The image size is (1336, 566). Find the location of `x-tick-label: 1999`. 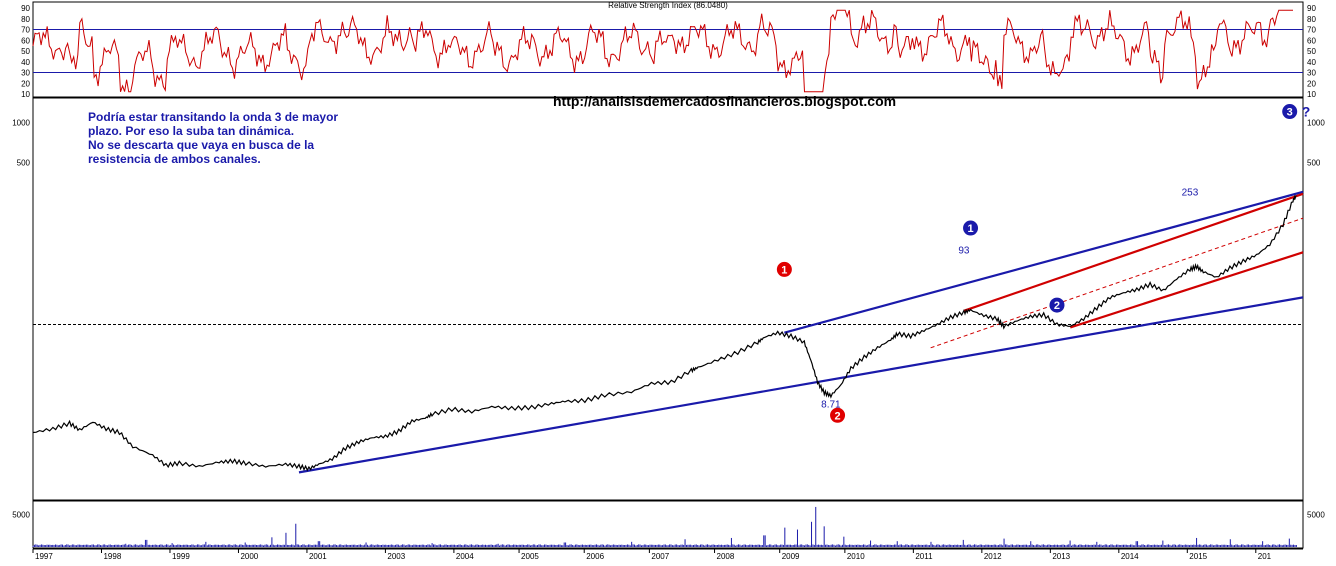

x-tick-label: 1999 is located at coordinates (181, 556).